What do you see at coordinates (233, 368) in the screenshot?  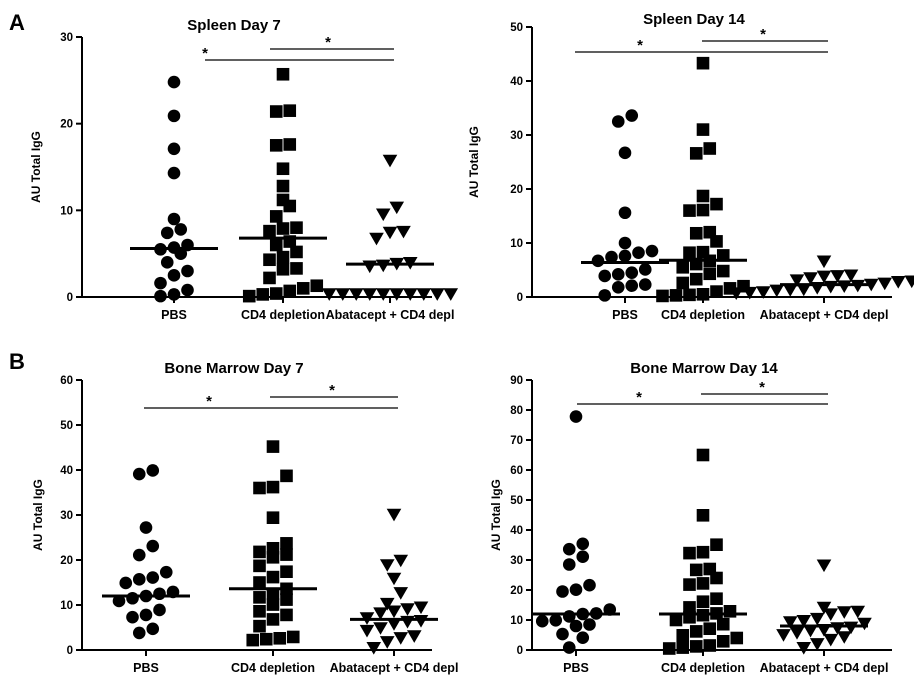 I see `chart-title: Bone Marrow Day 7` at bounding box center [233, 368].